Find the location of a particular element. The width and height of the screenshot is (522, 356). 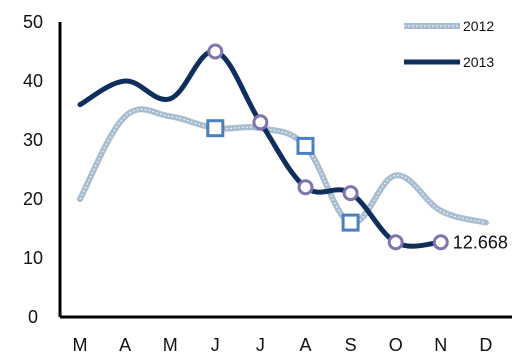

x-tick-label: S is located at coordinates (351, 345).